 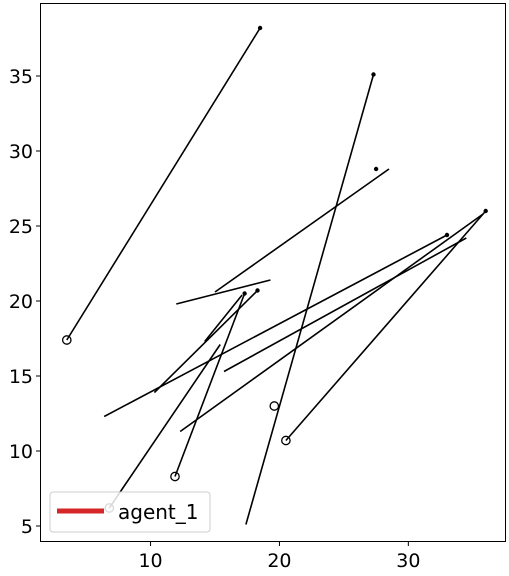 I want to click on y-tick-label: 25, so click(x=21, y=227).